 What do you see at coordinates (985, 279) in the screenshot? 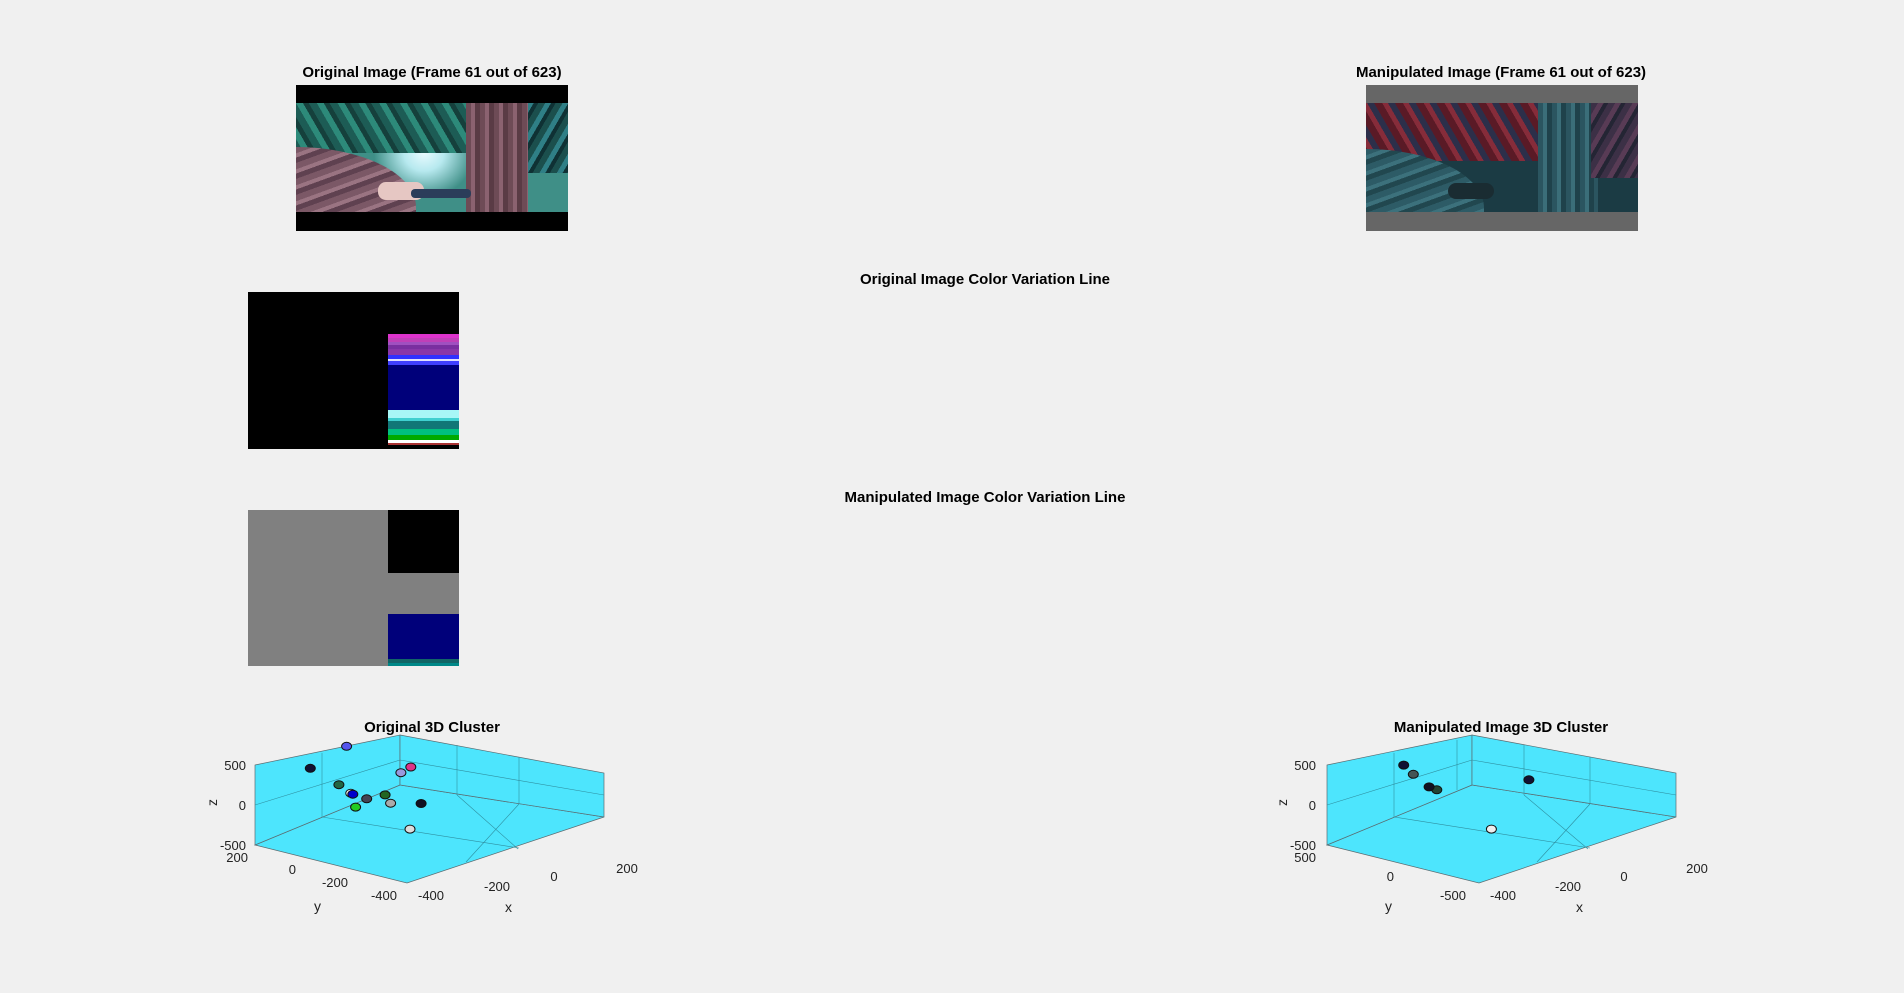
I see `original-color-line-title: Original Image Color Variation Line` at bounding box center [985, 279].